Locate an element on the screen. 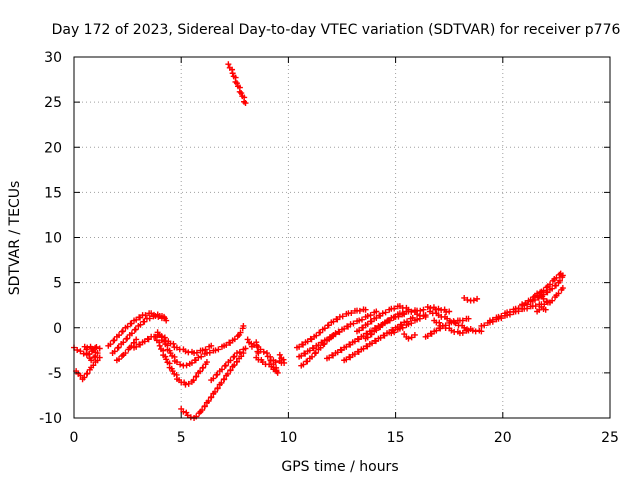 This screenshot has width=640, height=480. y-tick-label: 30 is located at coordinates (53, 58).